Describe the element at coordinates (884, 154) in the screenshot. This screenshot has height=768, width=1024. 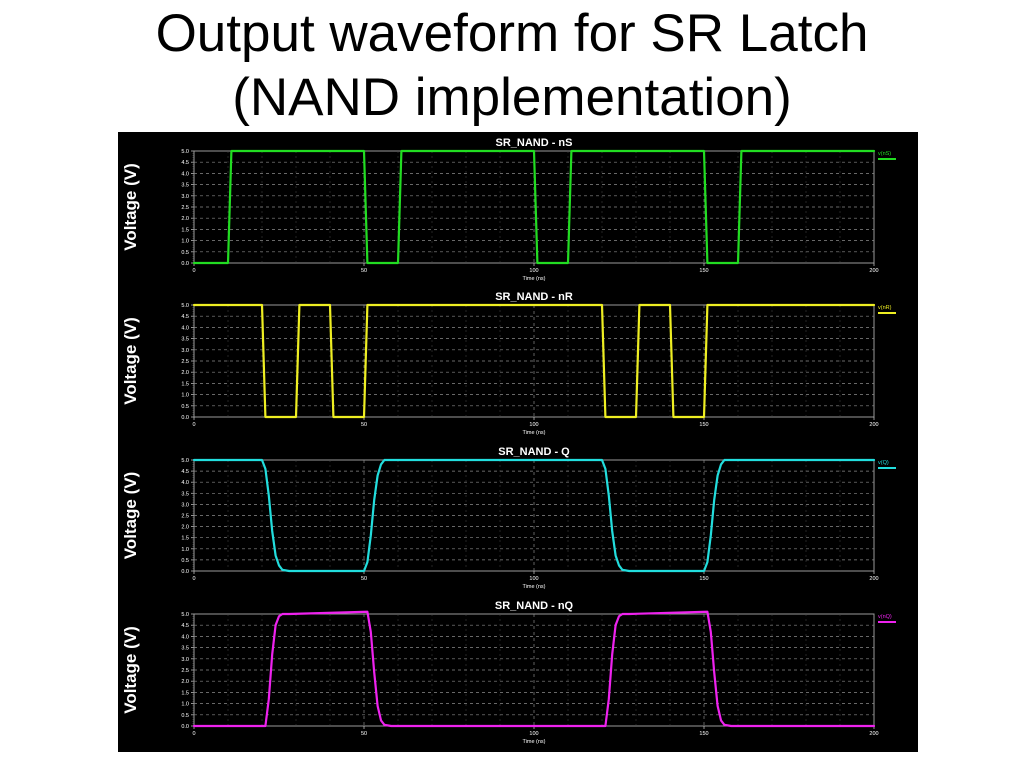
I see `legend-label: v(nS)` at that location.